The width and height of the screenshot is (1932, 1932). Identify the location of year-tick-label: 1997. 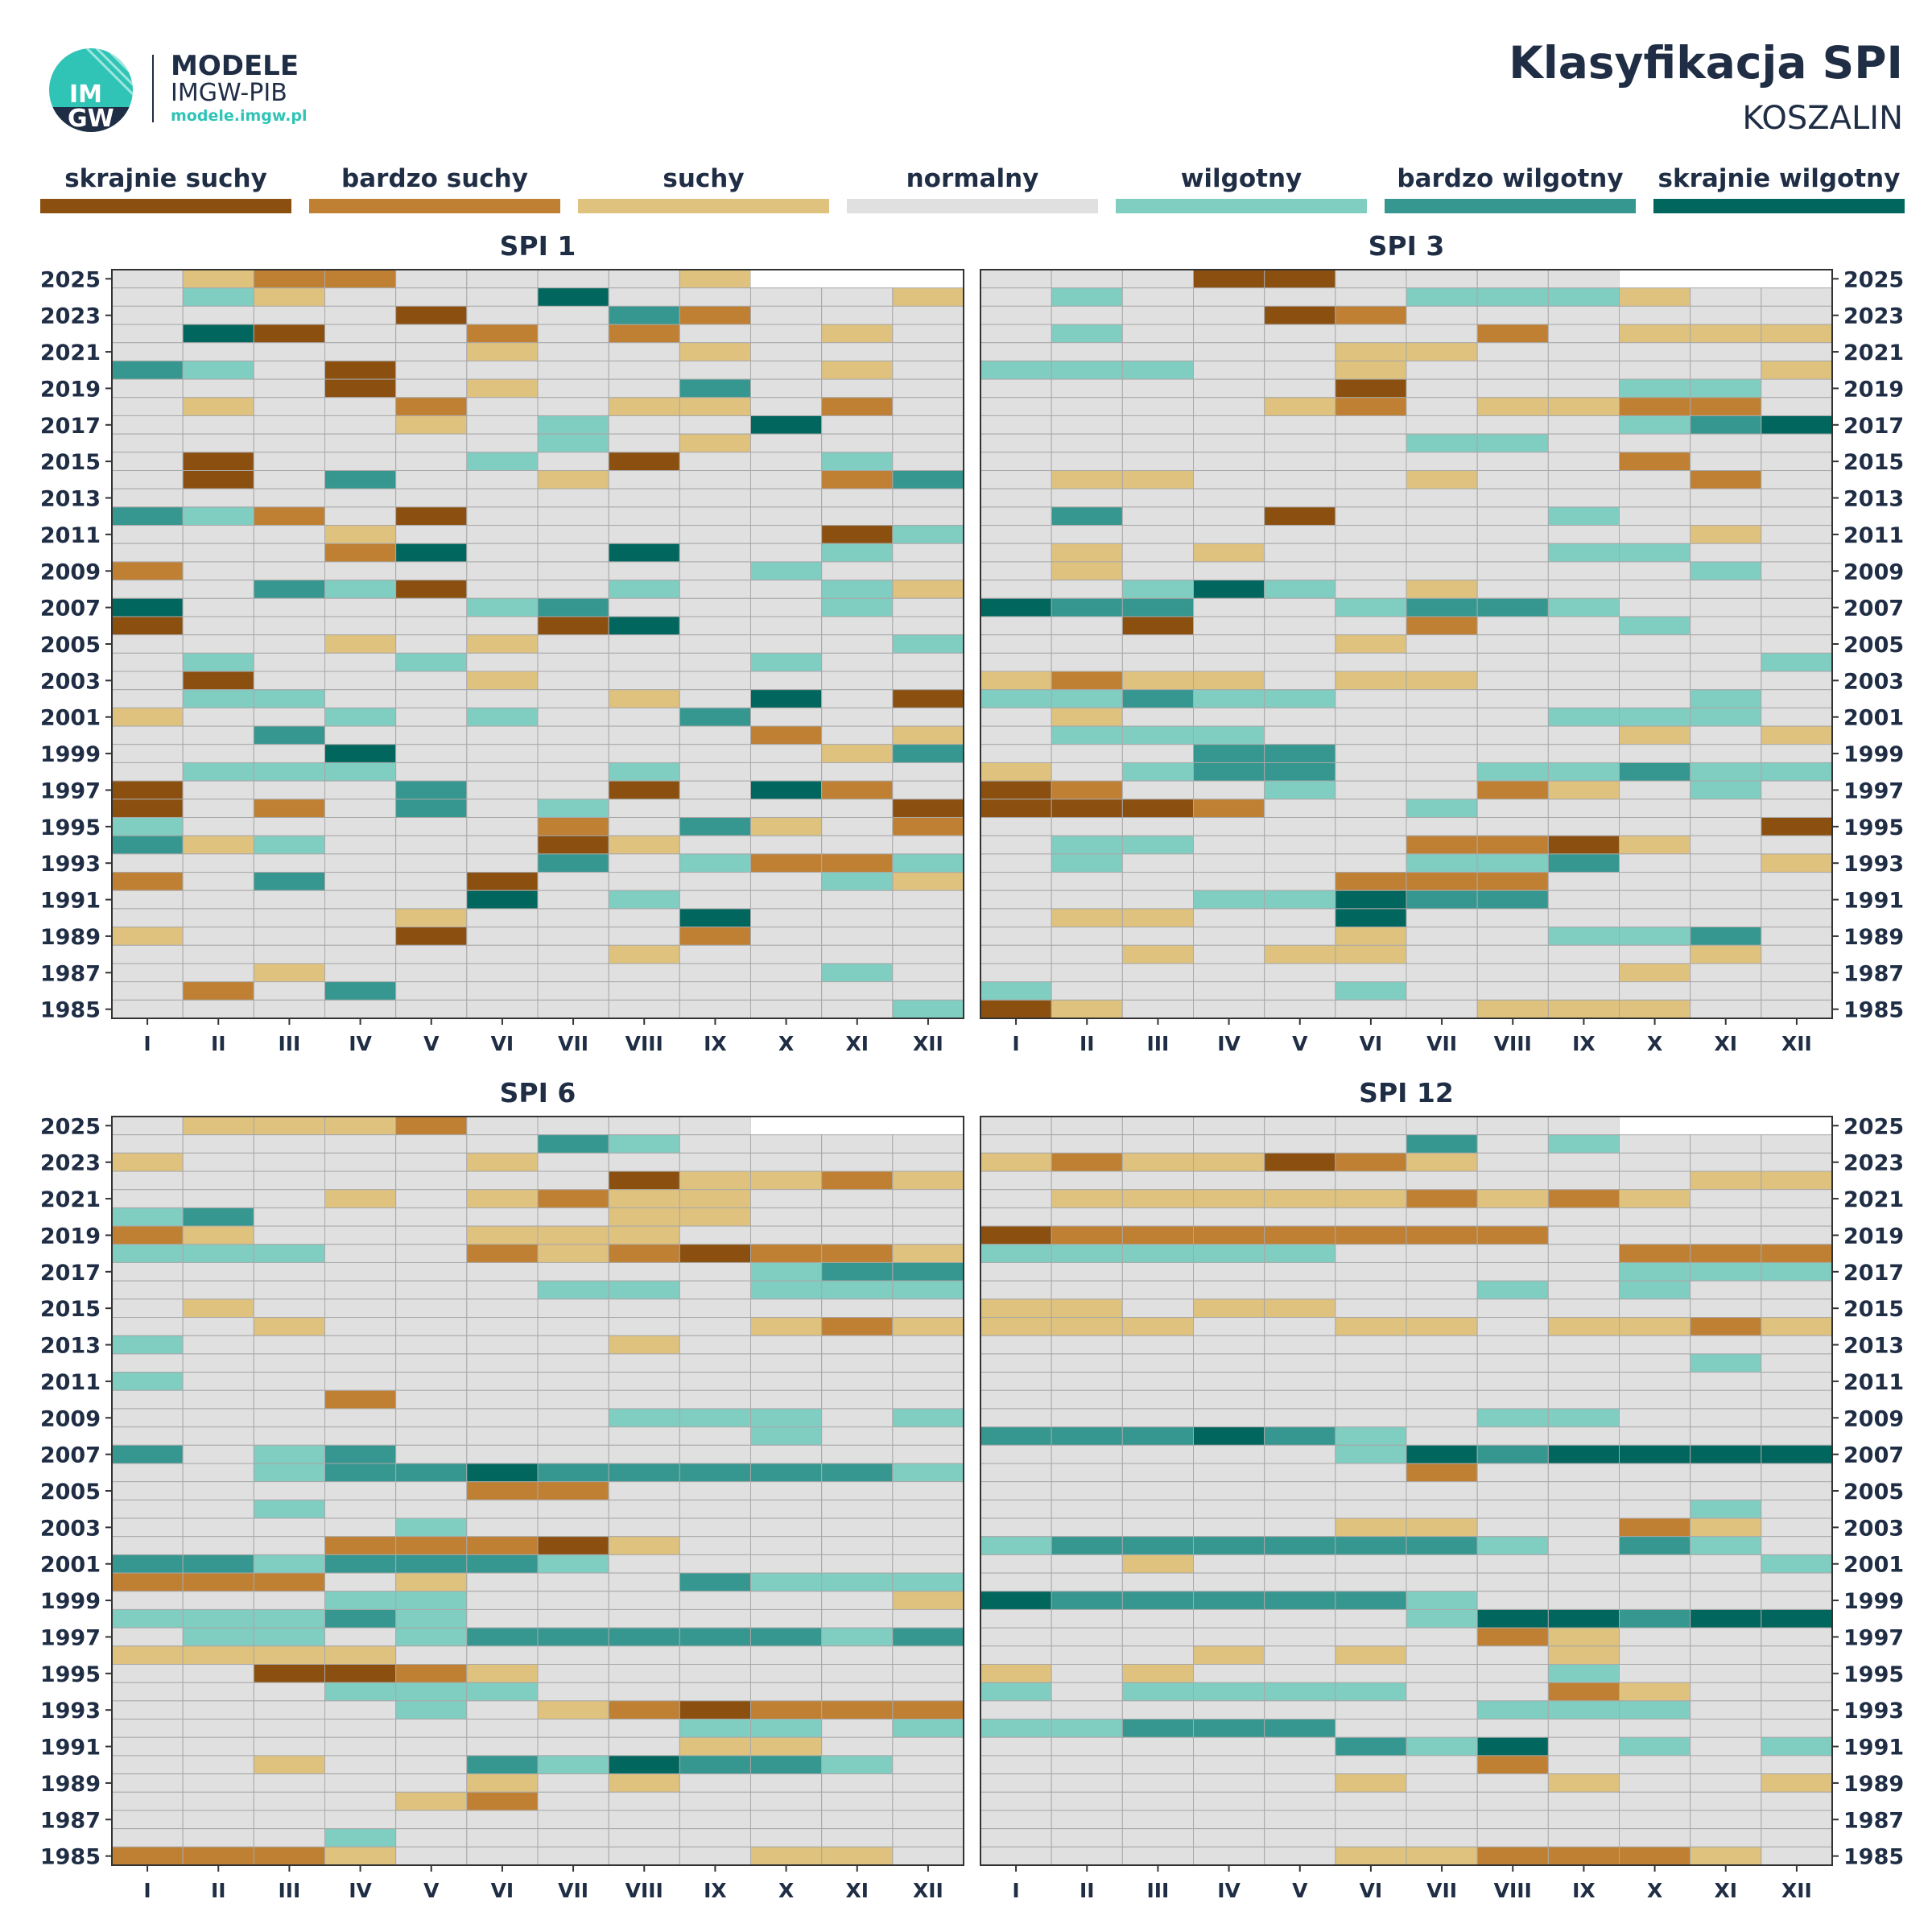
(1873, 790).